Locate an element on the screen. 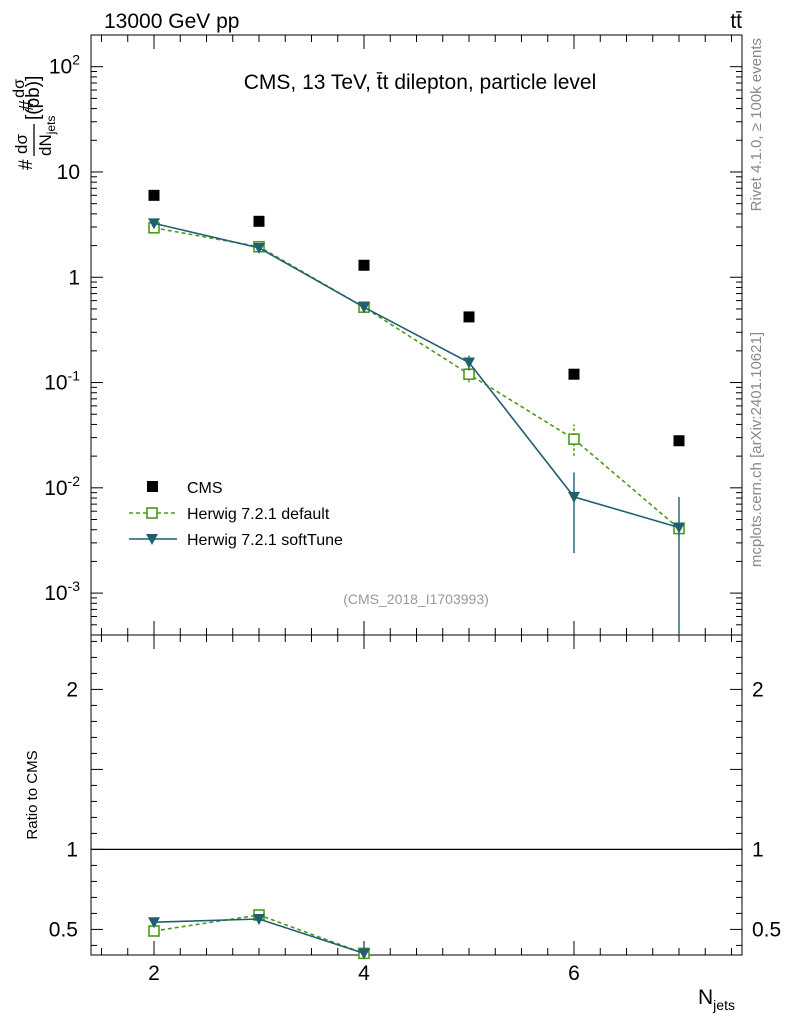  ratio-y-tick-label-left: 2 is located at coordinates (72, 689).